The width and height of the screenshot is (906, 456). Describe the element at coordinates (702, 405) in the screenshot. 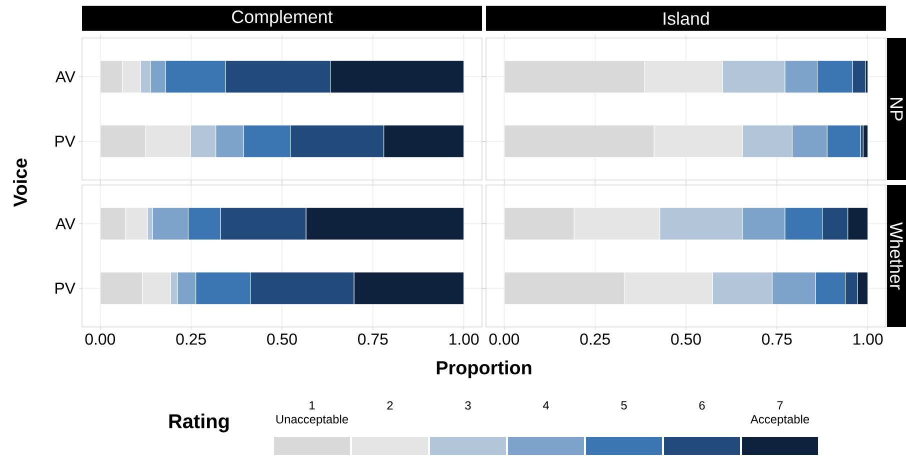

I see `text: 6` at that location.